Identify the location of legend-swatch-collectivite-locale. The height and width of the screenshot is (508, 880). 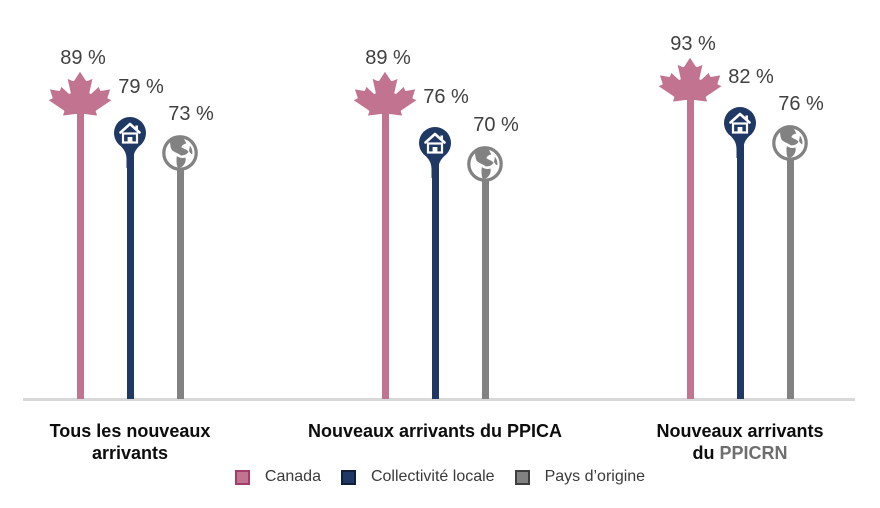
(348, 477).